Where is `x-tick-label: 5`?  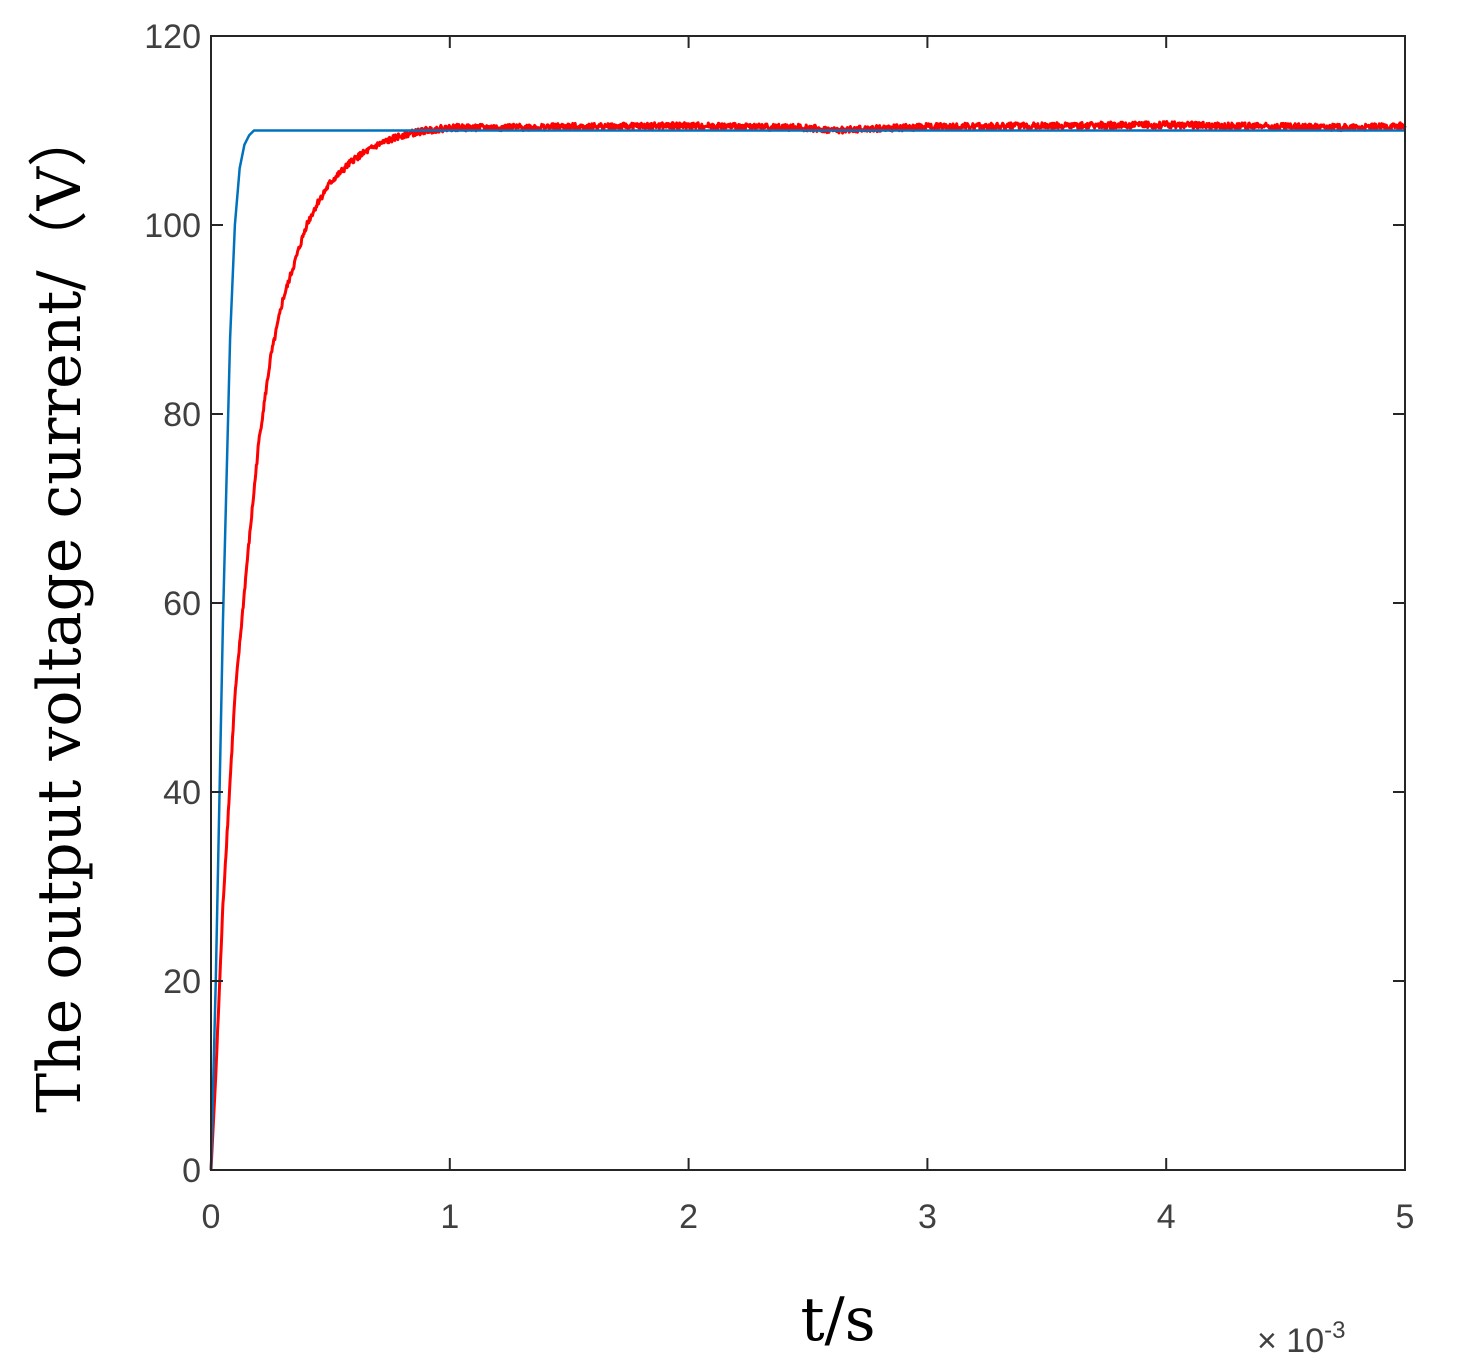
x-tick-label: 5 is located at coordinates (1405, 1217).